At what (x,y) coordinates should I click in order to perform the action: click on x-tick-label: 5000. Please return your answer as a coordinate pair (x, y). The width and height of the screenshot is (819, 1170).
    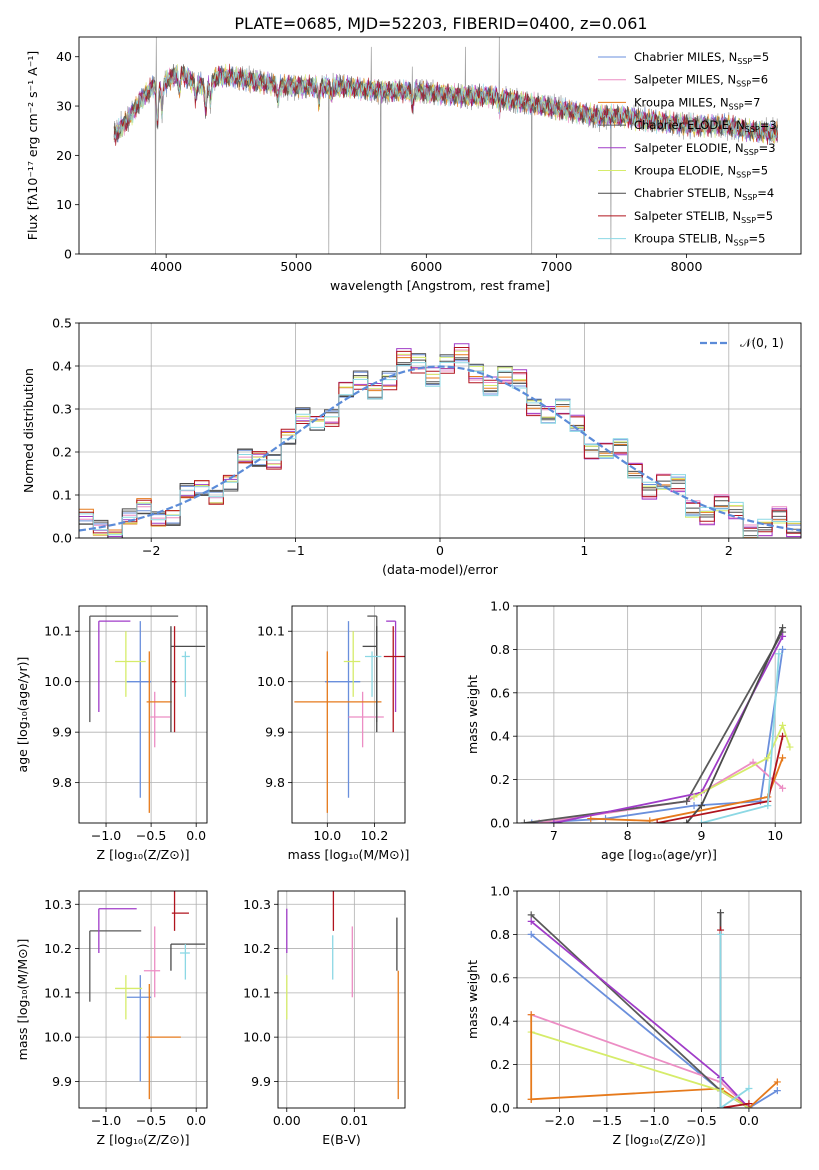
    Looking at the image, I should click on (296, 266).